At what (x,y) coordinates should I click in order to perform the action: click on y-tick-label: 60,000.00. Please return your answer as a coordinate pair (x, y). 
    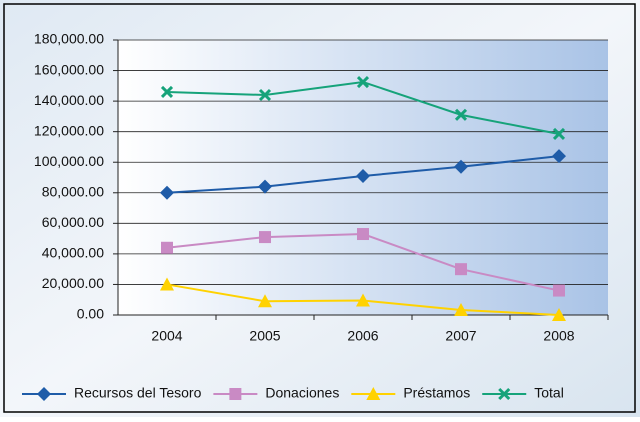
    Looking at the image, I should click on (73, 222).